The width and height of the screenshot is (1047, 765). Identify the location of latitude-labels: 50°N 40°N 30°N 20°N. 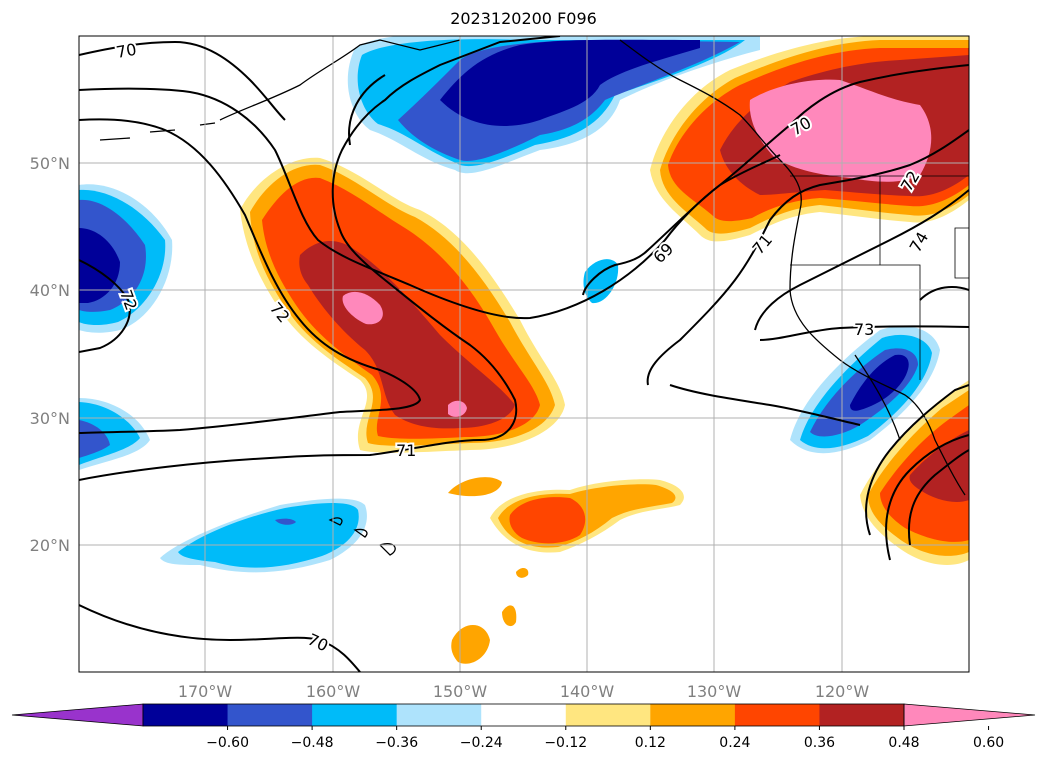
(50, 354).